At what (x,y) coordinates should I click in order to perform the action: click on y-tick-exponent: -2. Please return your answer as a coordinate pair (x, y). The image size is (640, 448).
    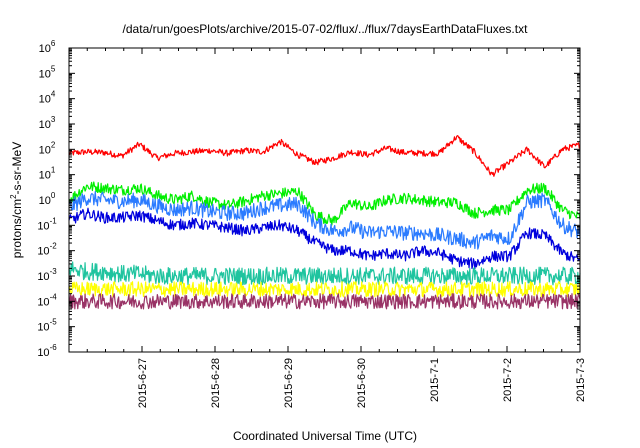
    Looking at the image, I should click on (54, 246).